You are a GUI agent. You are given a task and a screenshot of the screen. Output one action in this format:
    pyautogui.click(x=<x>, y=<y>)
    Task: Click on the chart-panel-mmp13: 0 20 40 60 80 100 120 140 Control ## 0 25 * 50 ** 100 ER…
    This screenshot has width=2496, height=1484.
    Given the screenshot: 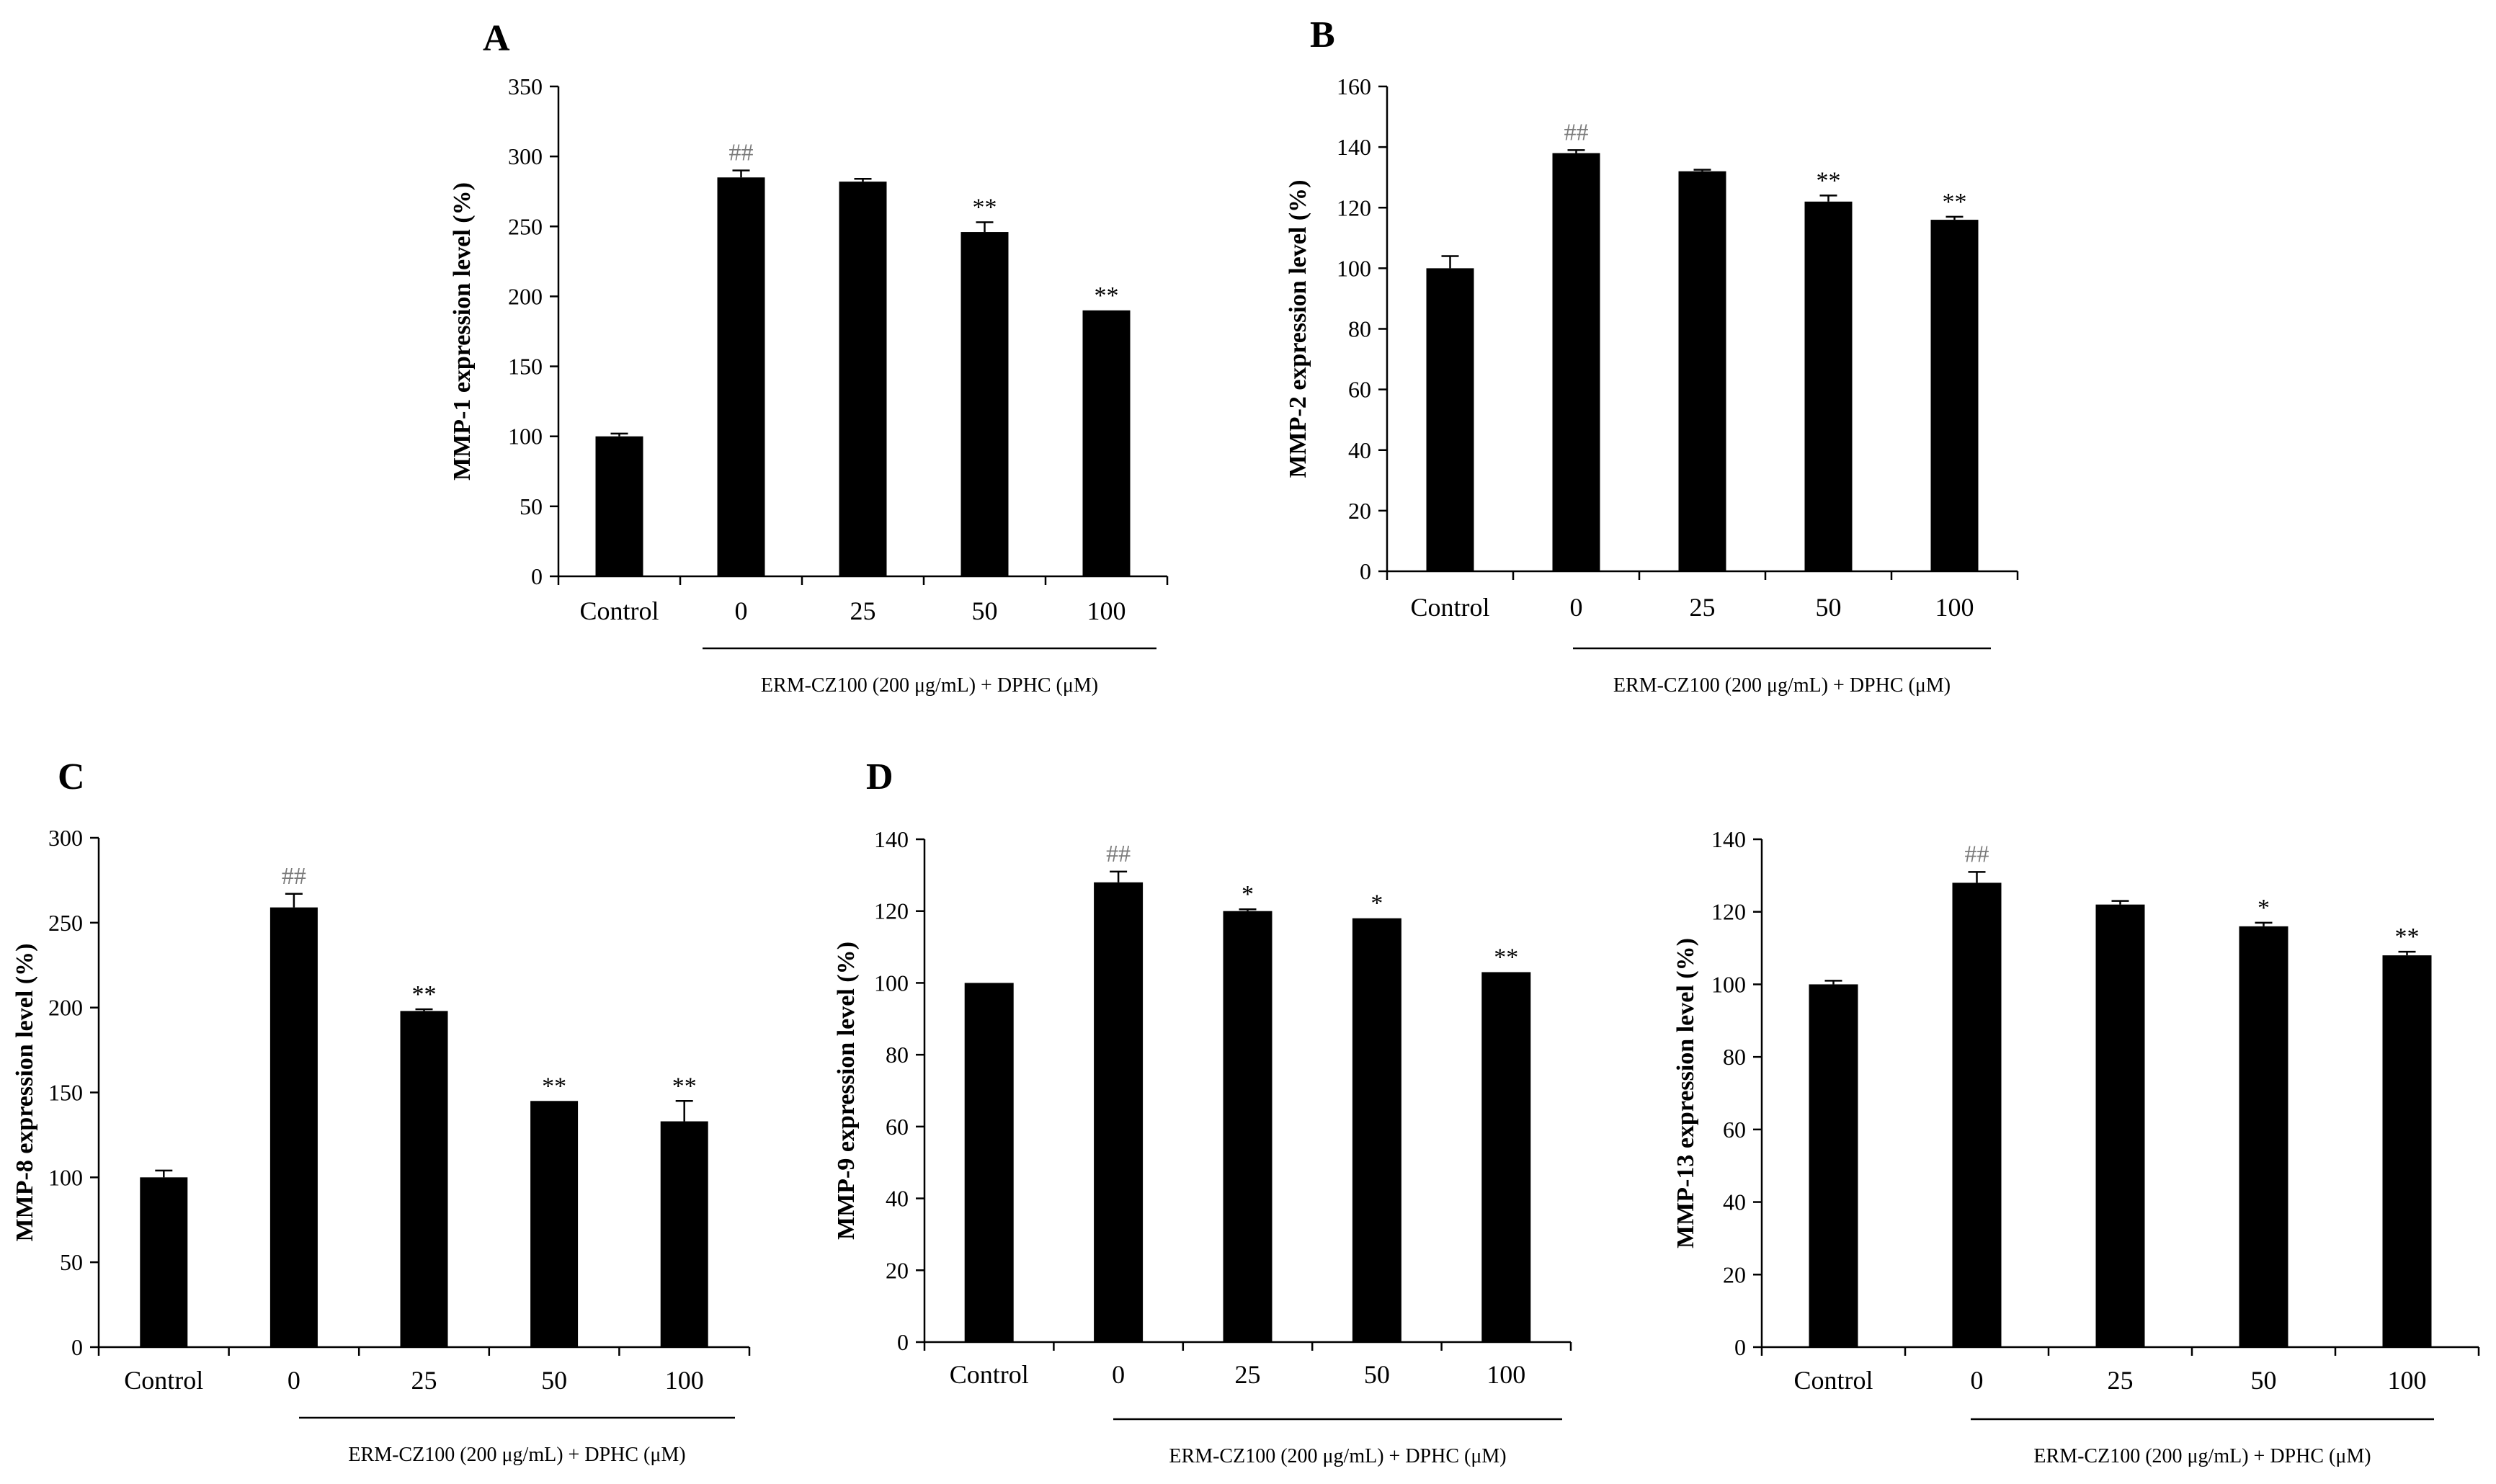 What is the action you would take?
    pyautogui.click(x=2076, y=1147)
    